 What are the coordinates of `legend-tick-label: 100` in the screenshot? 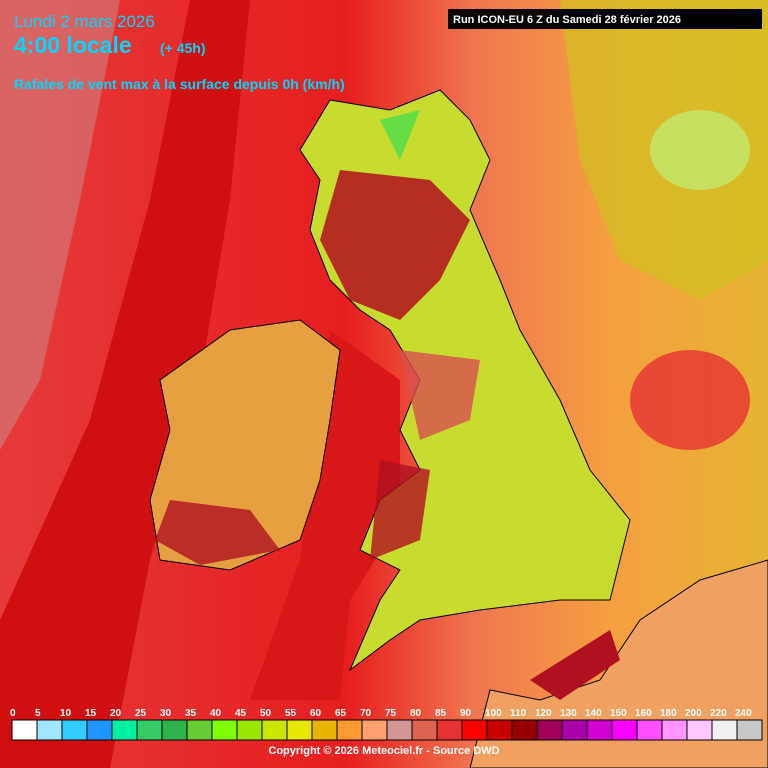 It's located at (493, 713).